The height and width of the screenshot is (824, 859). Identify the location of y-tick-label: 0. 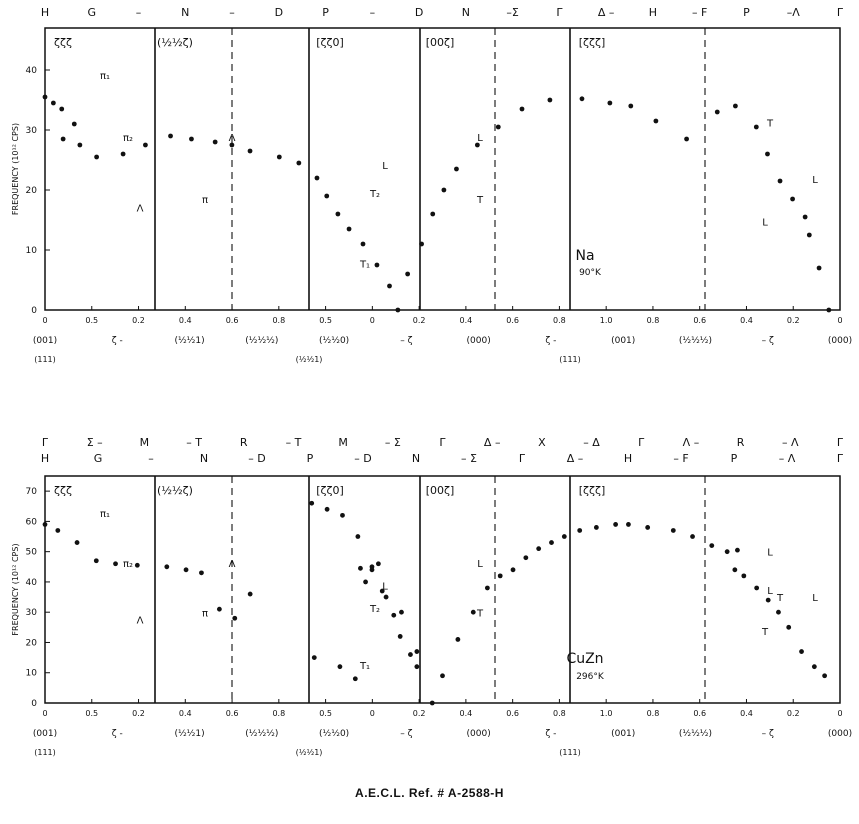
(34, 704).